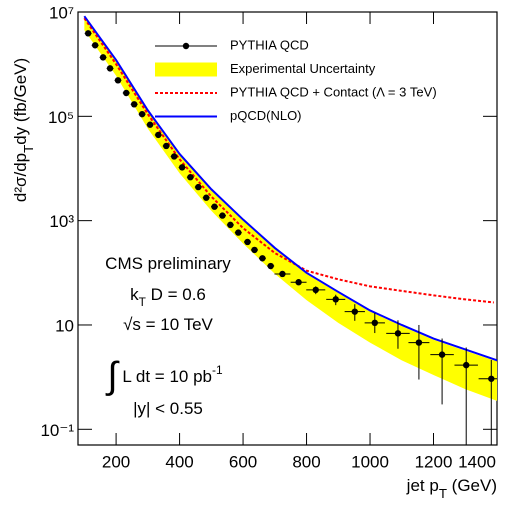  What do you see at coordinates (477, 461) in the screenshot?
I see `x-tick-label: 1400` at bounding box center [477, 461].